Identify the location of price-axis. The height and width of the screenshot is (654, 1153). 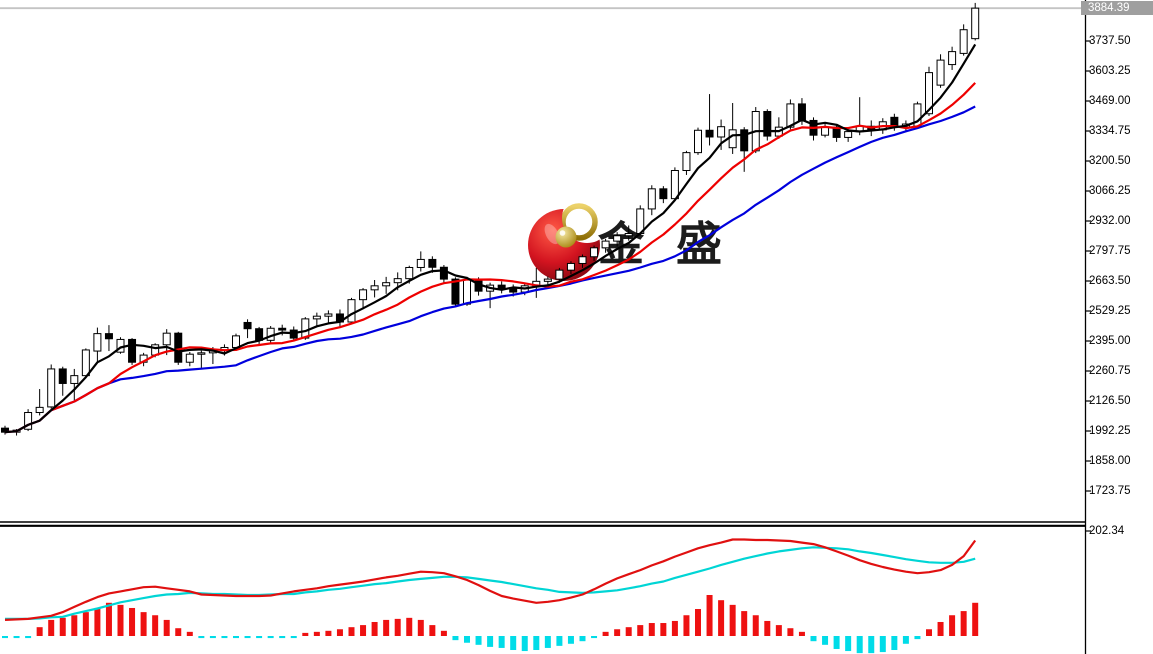
(1087, 327).